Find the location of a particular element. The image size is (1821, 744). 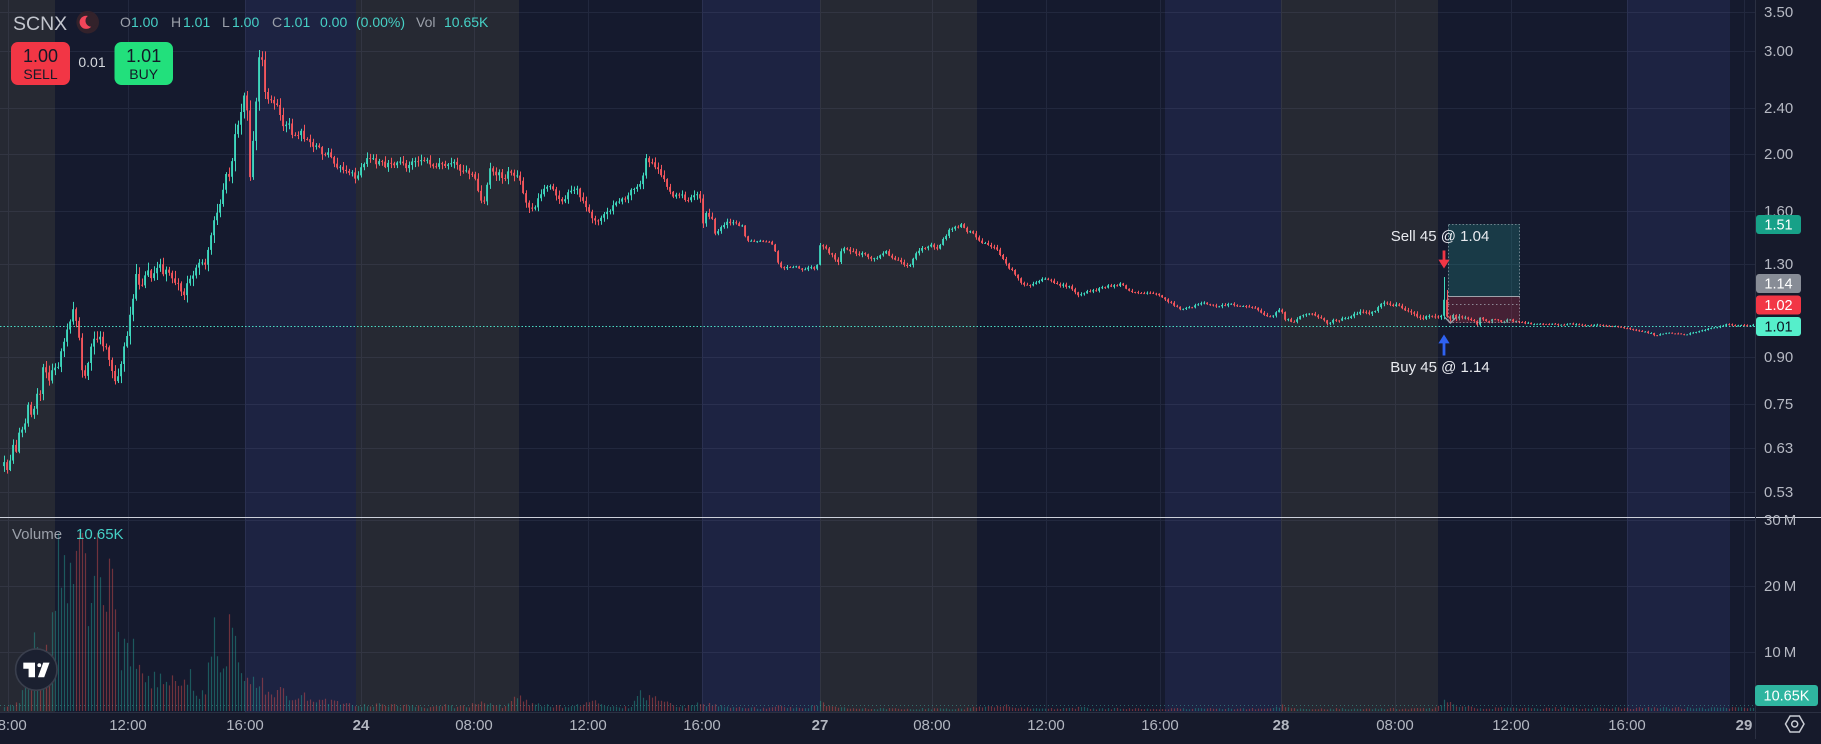

svg-text: L is located at coordinates (226, 22).